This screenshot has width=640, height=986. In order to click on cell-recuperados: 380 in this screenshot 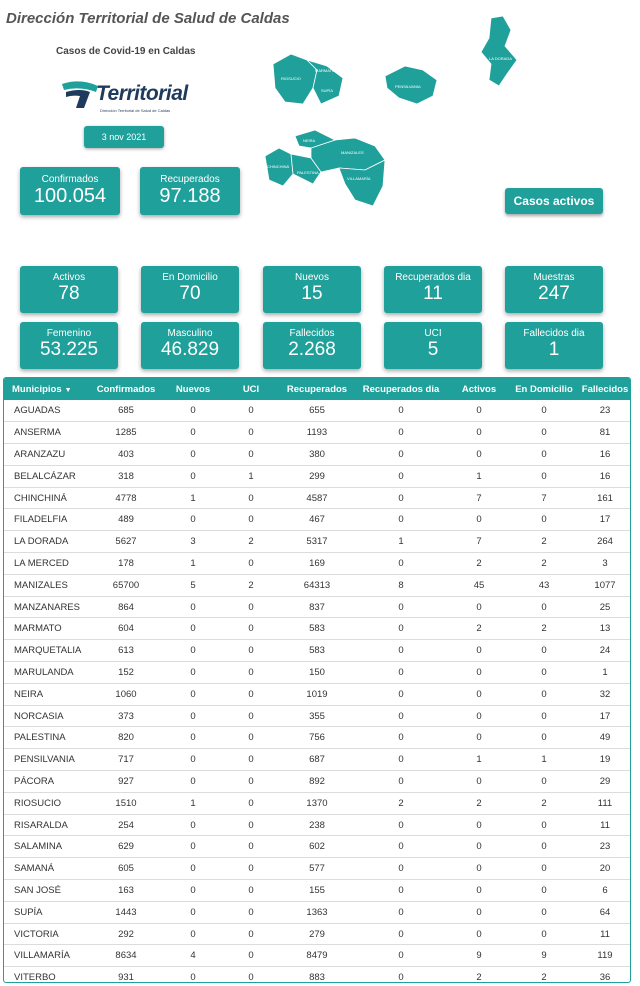, I will do `click(317, 454)`.